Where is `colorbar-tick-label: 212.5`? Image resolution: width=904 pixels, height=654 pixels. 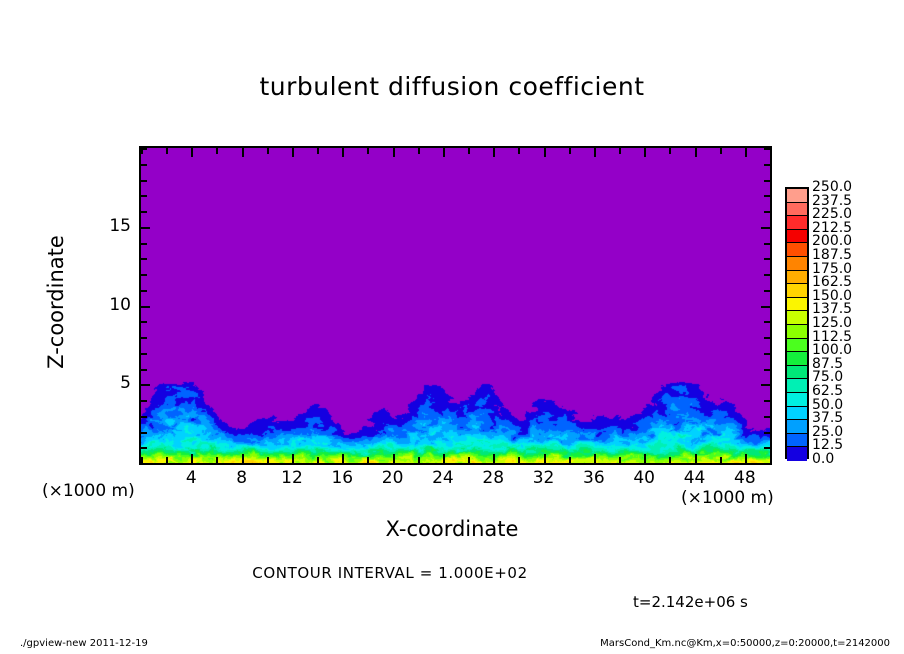
colorbar-tick-label: 212.5 is located at coordinates (832, 227).